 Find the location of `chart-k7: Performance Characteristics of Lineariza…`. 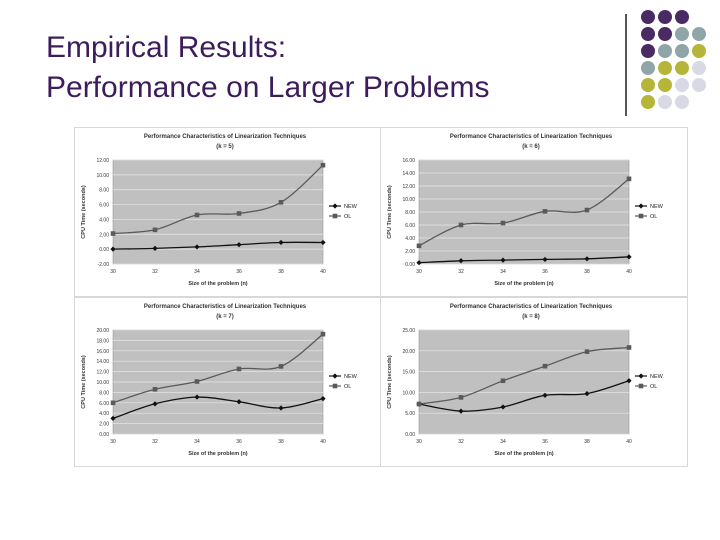

chart-k7: Performance Characteristics of Lineariza… is located at coordinates (219, 380).